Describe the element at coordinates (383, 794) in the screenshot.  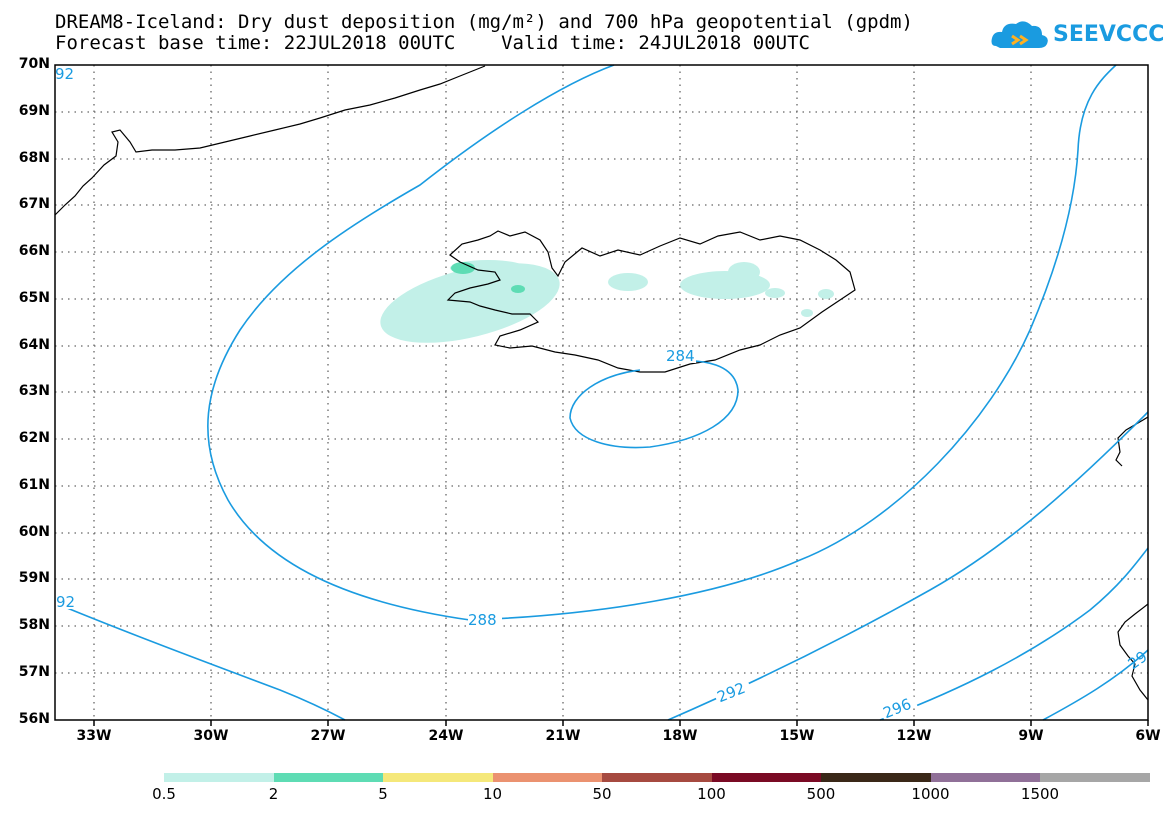
I see `colorbar-label: 5` at that location.